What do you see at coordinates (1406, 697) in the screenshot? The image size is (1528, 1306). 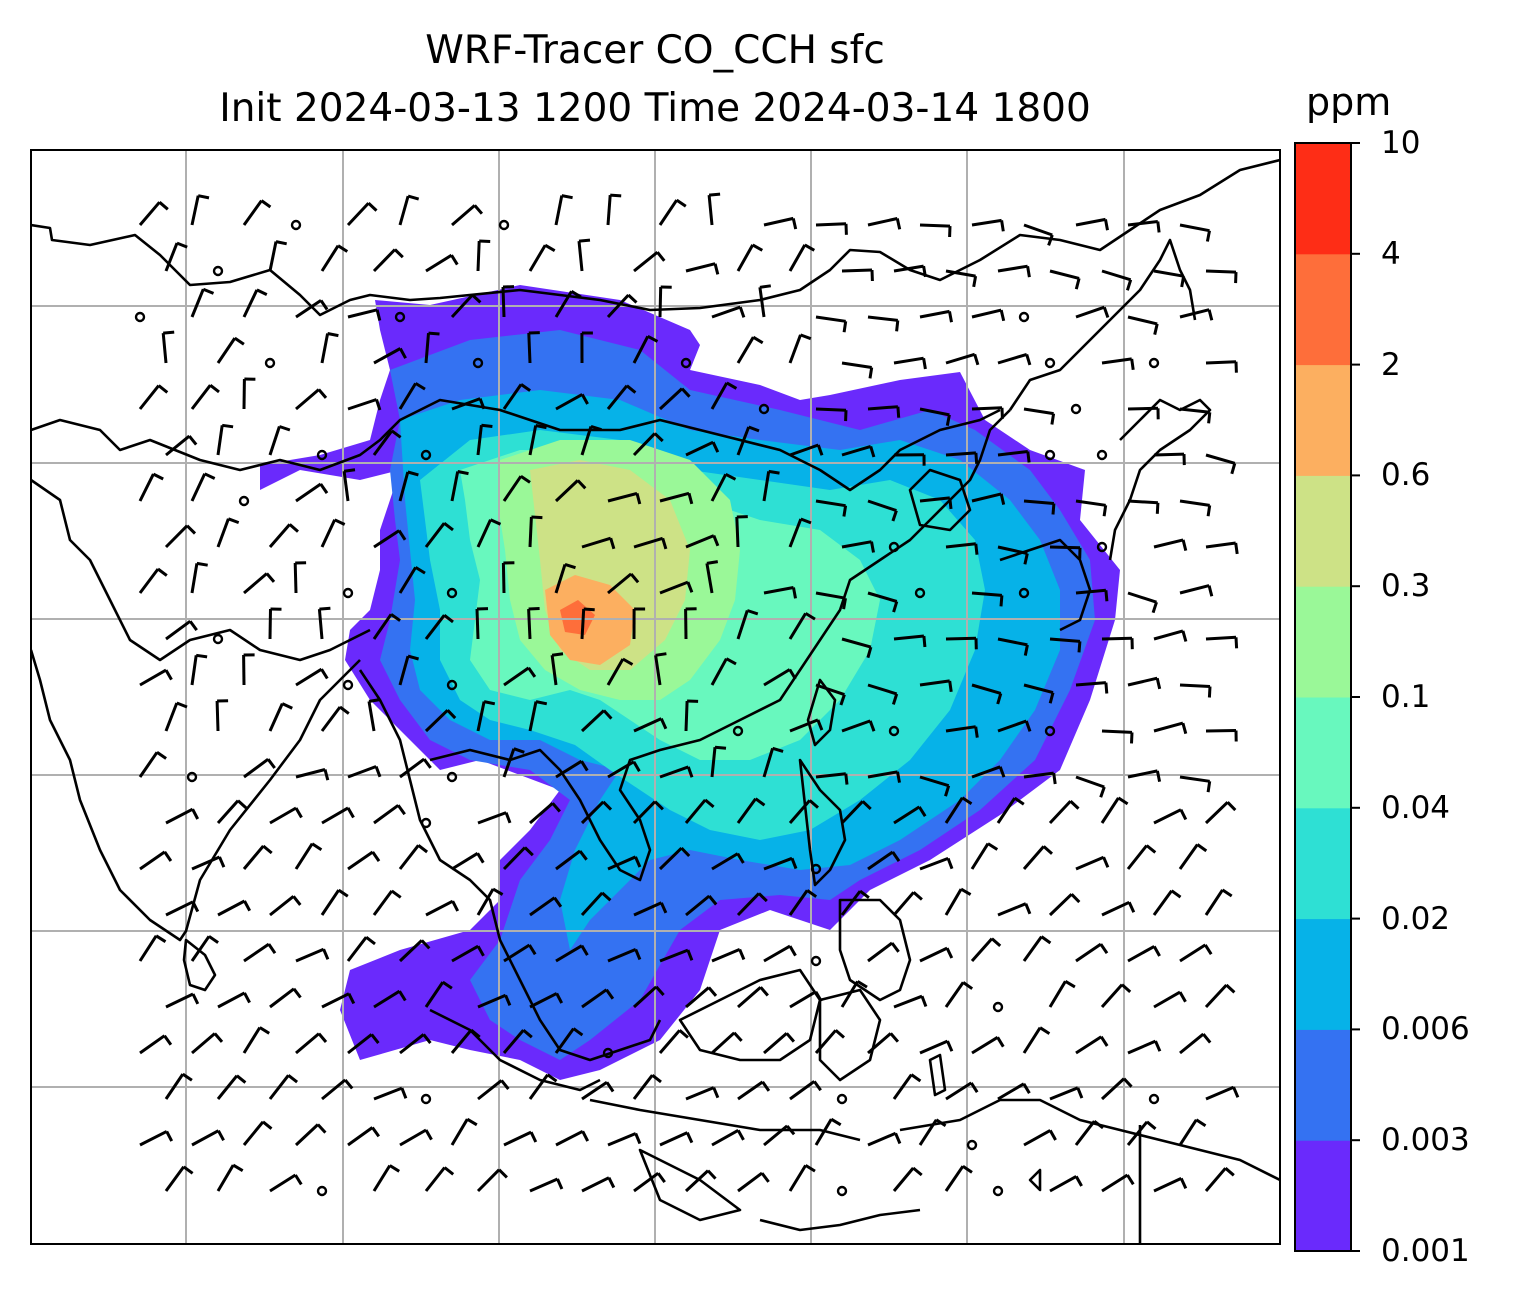 I see `colorbar-tick-label: 0.1` at bounding box center [1406, 697].